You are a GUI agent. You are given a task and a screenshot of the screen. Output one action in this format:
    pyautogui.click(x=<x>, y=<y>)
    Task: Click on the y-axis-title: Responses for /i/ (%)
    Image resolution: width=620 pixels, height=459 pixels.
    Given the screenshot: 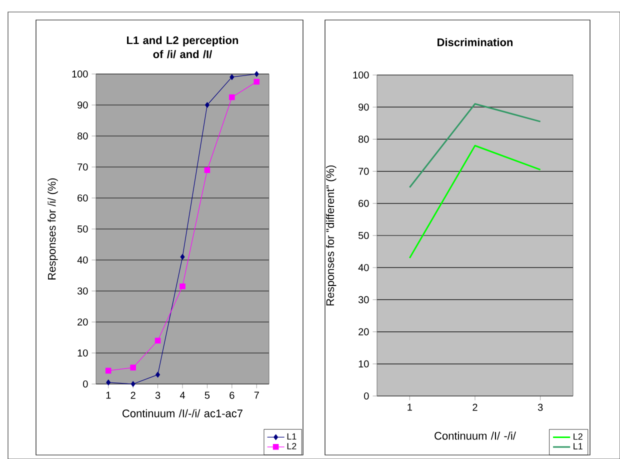 What is the action you would take?
    pyautogui.click(x=53, y=229)
    